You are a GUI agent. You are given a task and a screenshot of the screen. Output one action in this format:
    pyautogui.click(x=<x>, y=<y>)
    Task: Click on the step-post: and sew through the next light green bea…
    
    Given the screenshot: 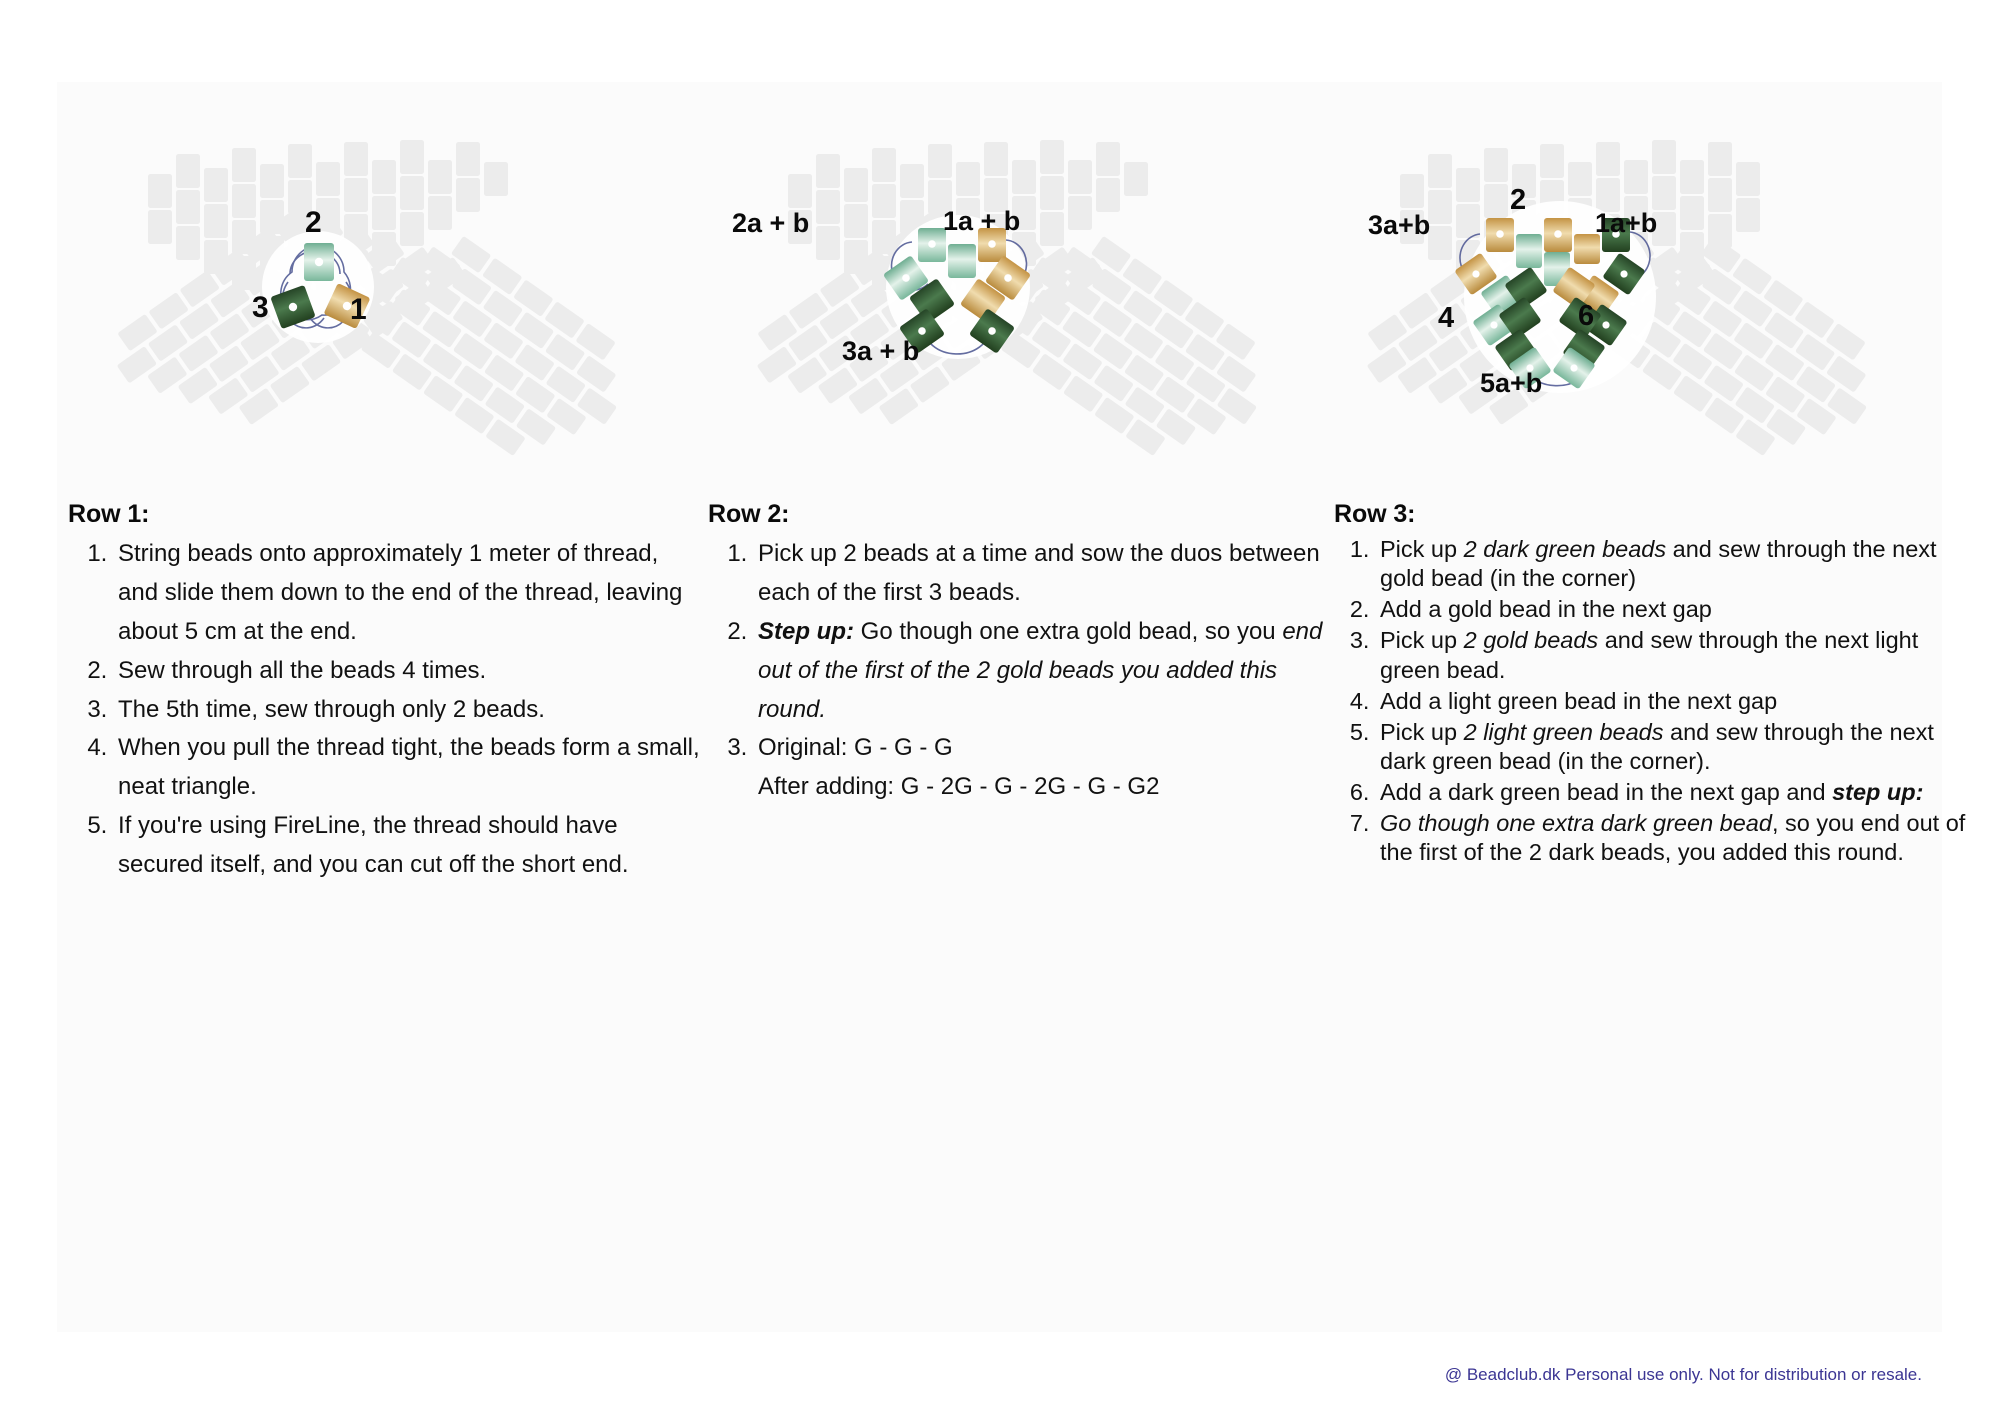 What is the action you would take?
    pyautogui.click(x=1649, y=655)
    